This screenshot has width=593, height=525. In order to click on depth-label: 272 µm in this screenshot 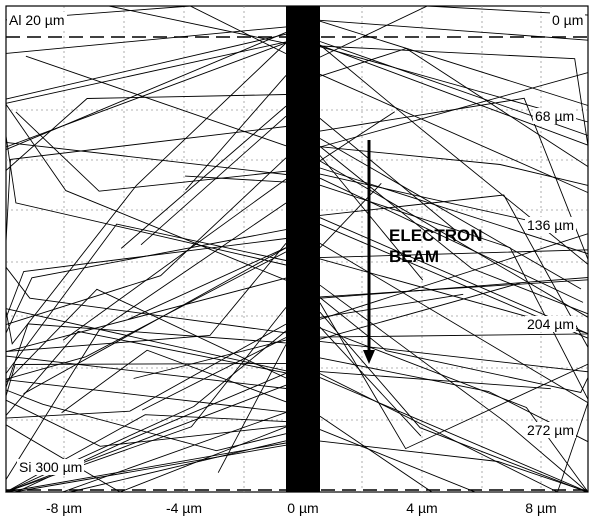, I will do `click(550, 430)`.